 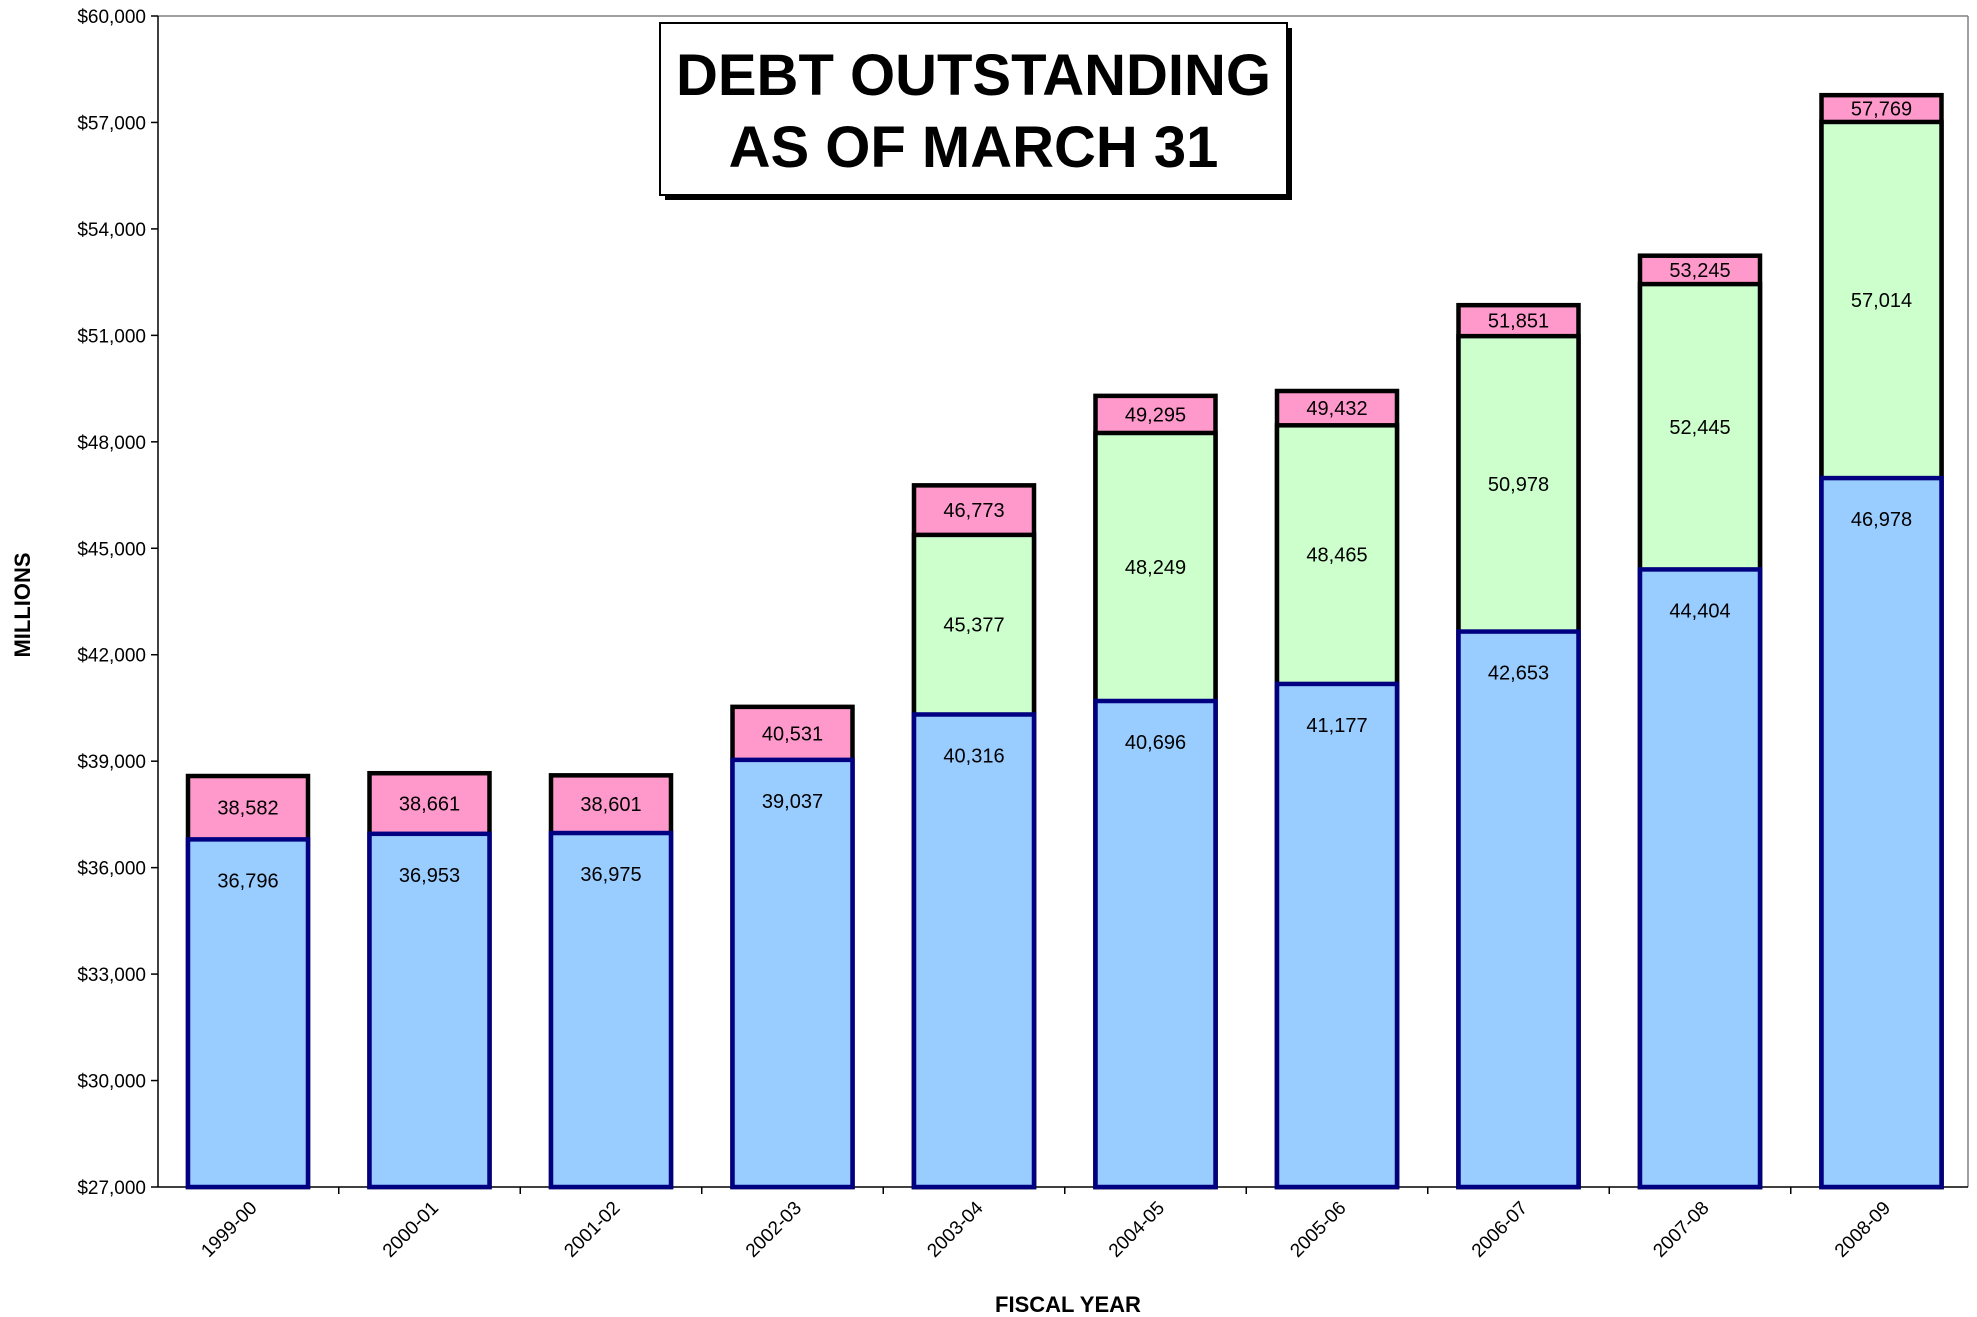 I want to click on x-tick-label: 2006-07, so click(x=1500, y=1230).